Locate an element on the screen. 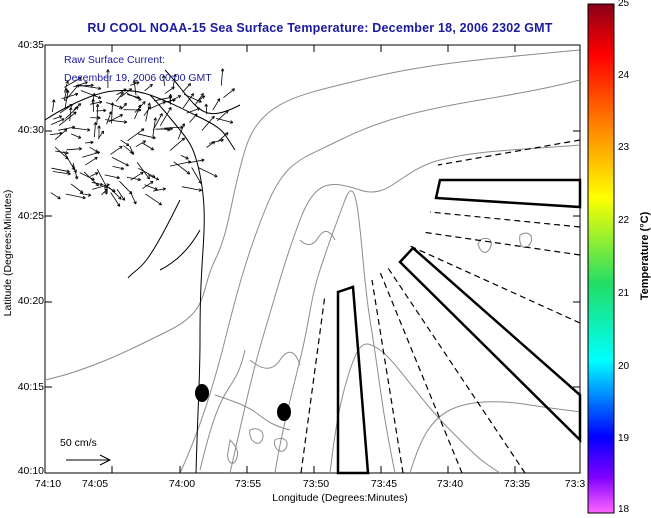 Image resolution: width=651 pixels, height=518 pixels. x-tick-label: 73:35 is located at coordinates (517, 484).